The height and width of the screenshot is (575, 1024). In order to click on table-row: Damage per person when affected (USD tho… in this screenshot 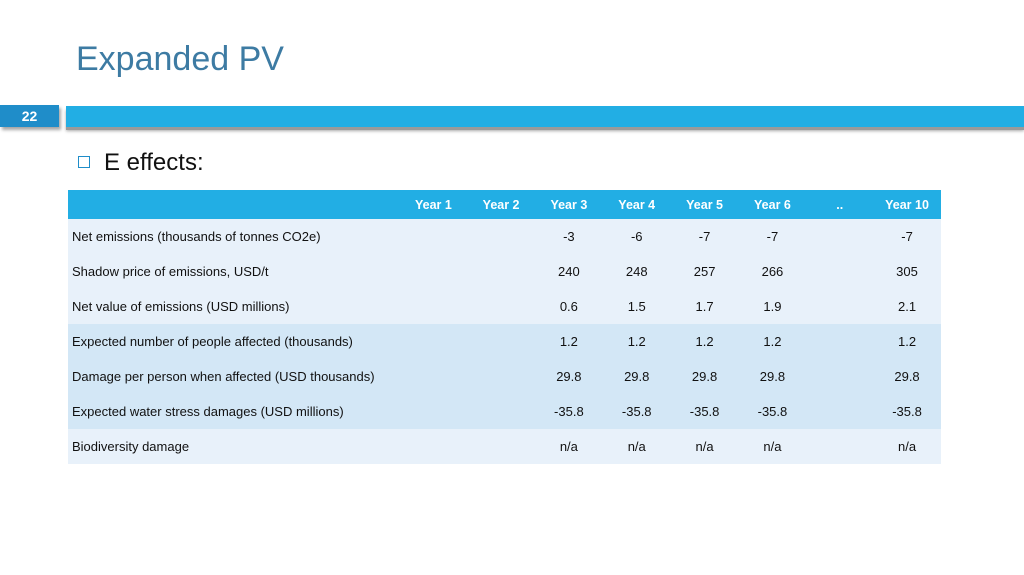, I will do `click(504, 376)`.